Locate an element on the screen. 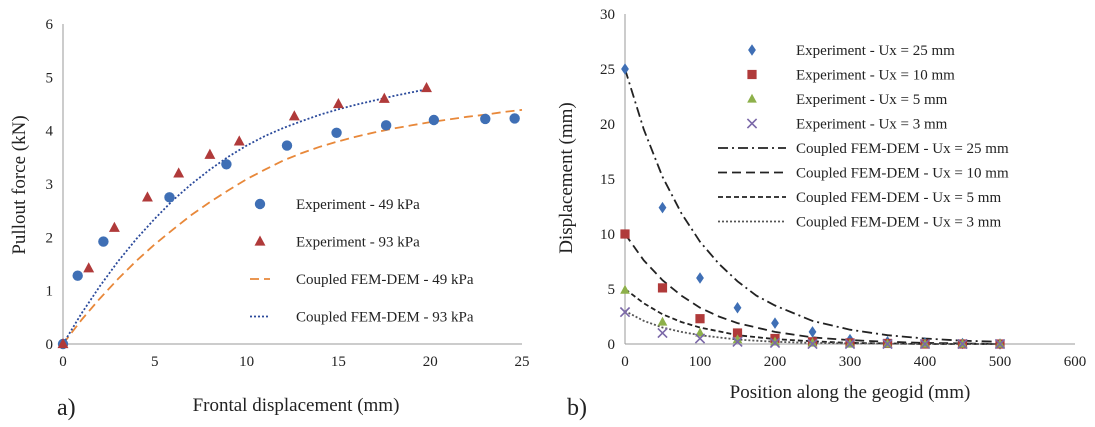 The image size is (1095, 427). b-y-tick-2: 10 is located at coordinates (607, 235).